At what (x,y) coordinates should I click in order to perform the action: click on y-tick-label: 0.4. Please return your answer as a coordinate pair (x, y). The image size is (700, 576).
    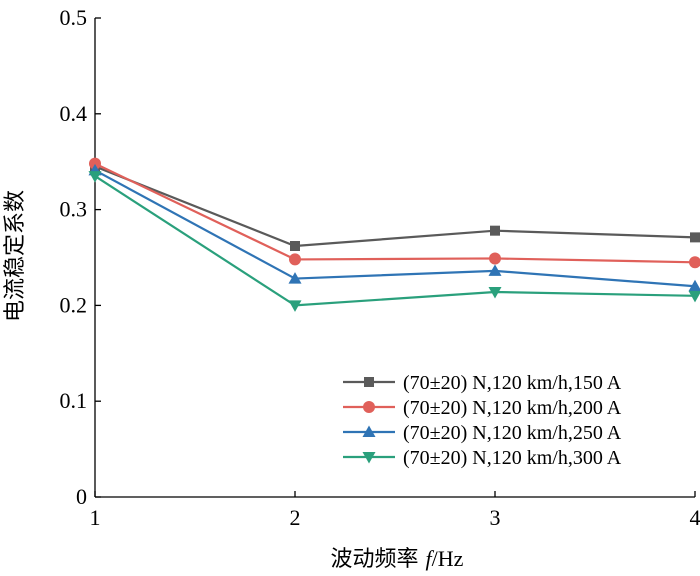
    Looking at the image, I should click on (74, 113).